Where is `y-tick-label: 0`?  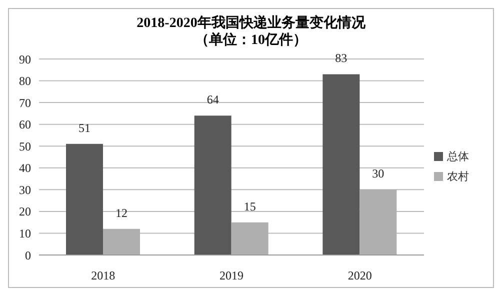
y-tick-label: 0 is located at coordinates (28, 255).